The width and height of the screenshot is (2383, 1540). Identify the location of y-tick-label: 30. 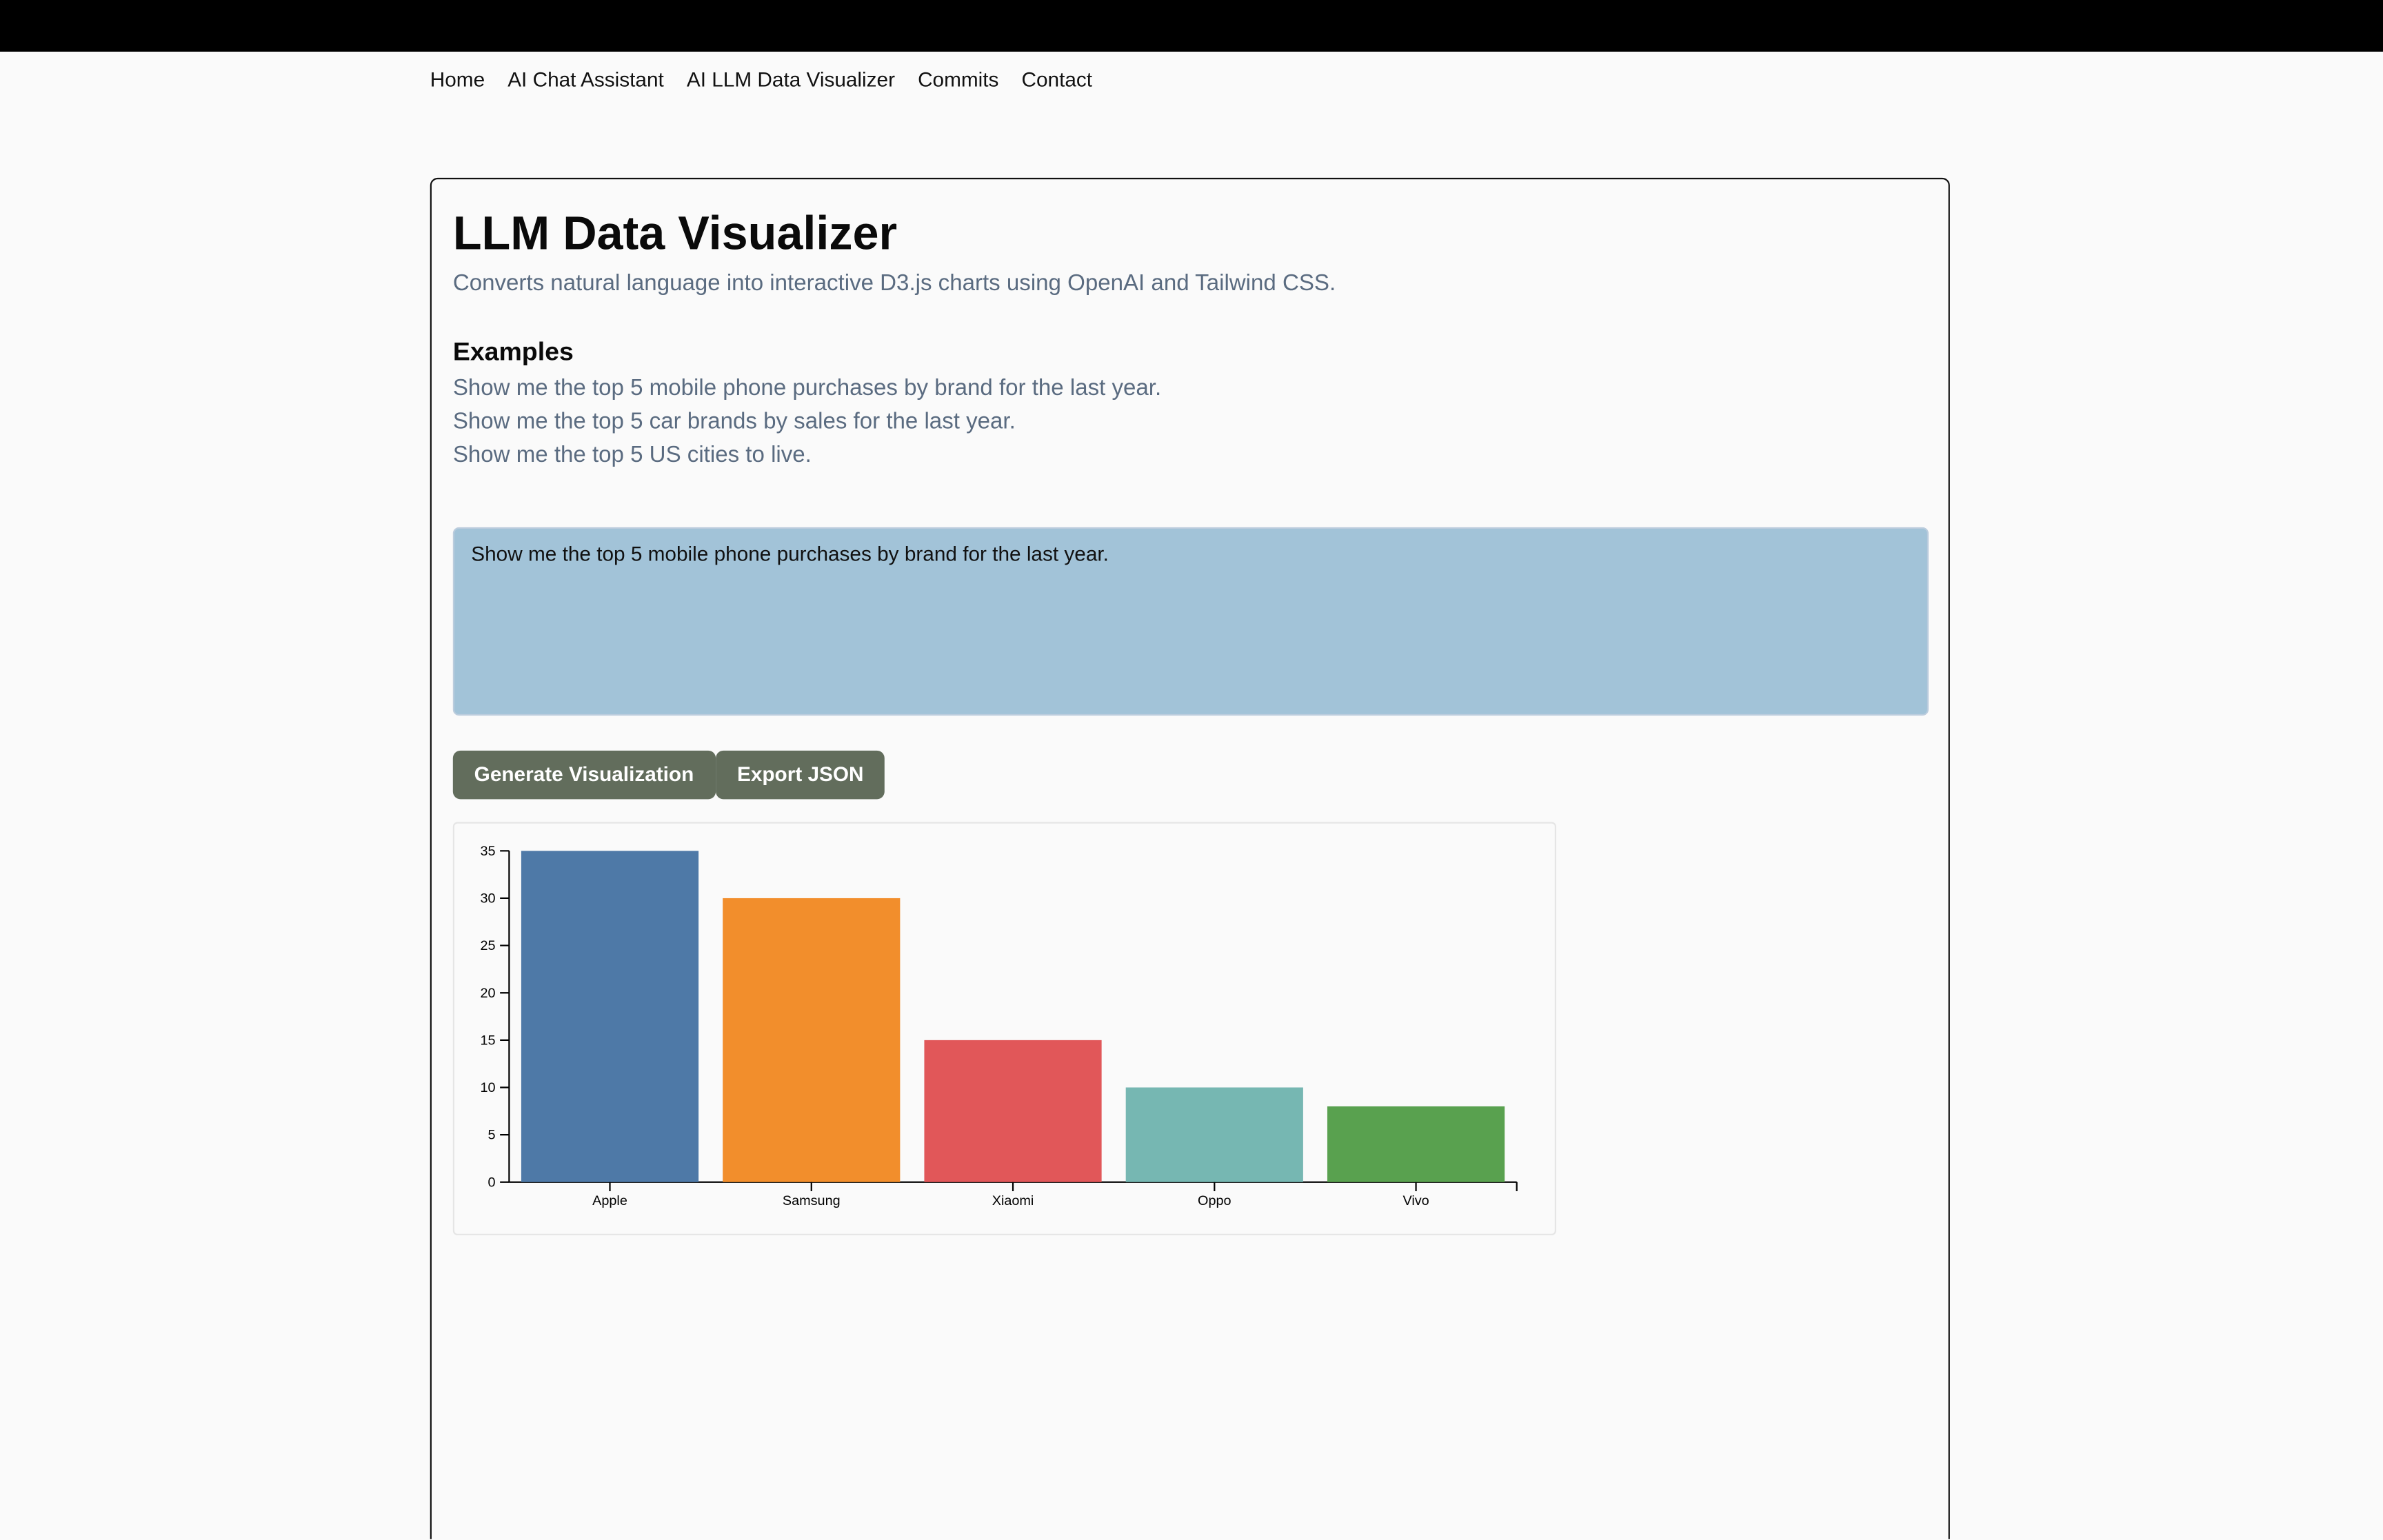
(487, 899).